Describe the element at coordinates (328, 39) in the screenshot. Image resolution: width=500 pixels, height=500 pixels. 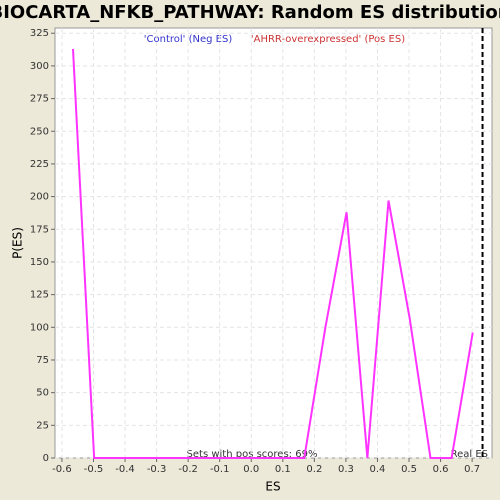
I see `pos-annotation: 'AHRR-overexpressed' (Pos ES)` at that location.